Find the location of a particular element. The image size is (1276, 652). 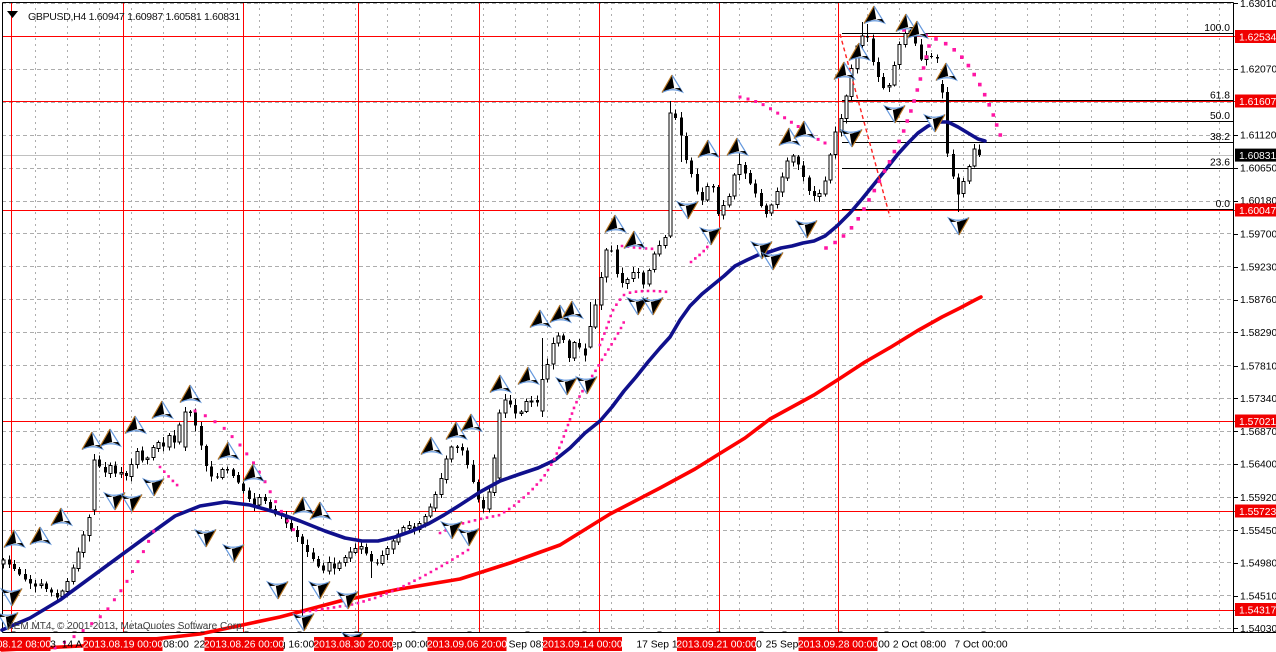

svg-text: 2013.09.28 00:00 is located at coordinates (838, 645).